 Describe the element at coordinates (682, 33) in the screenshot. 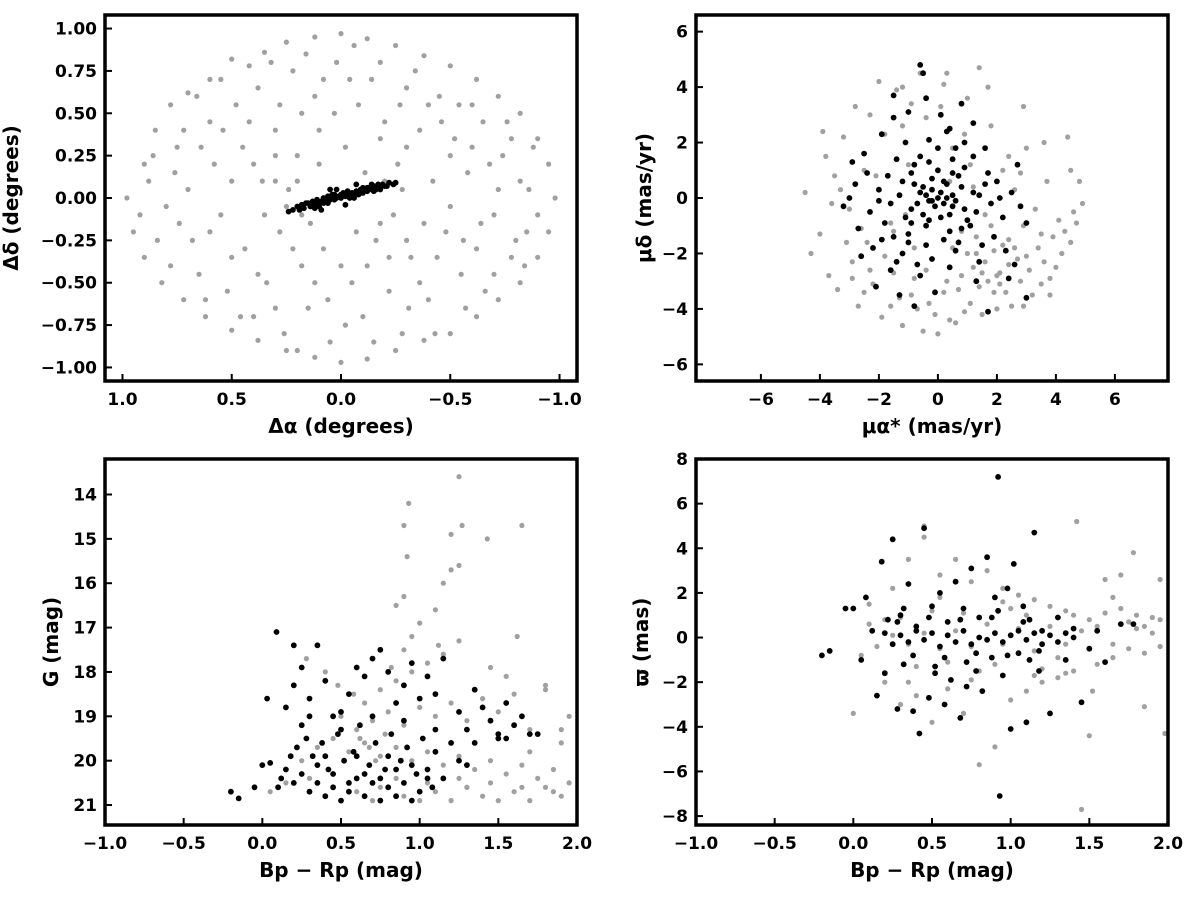

I see `y-tick-label: 6` at that location.